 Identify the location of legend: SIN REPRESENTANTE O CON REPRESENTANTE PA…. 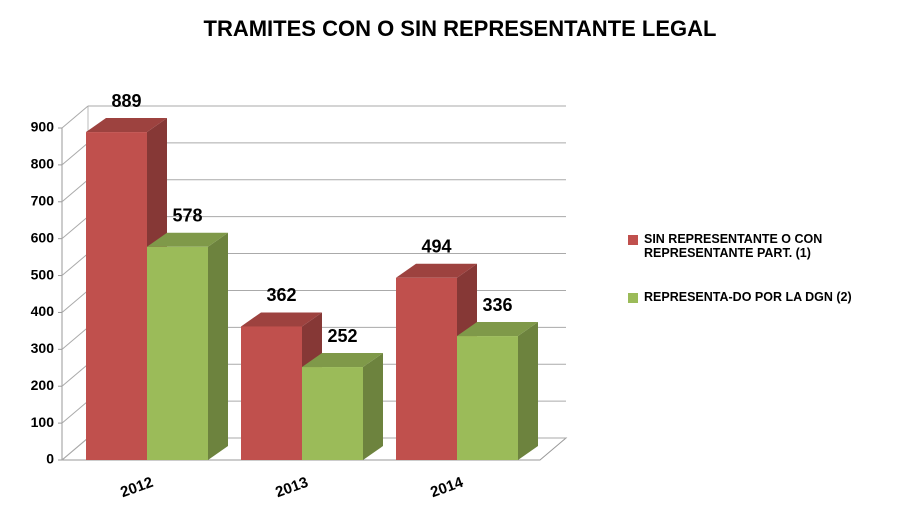
(770, 283).